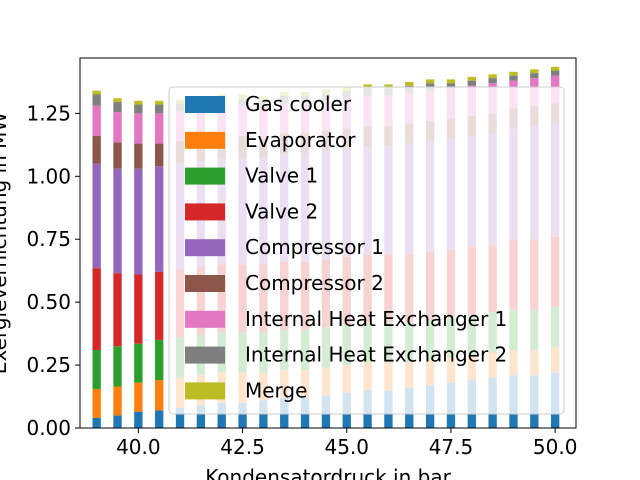  I want to click on x-axis-ticks: 40.0 42.5 45.0 47.5 50.0, so click(346, 443).